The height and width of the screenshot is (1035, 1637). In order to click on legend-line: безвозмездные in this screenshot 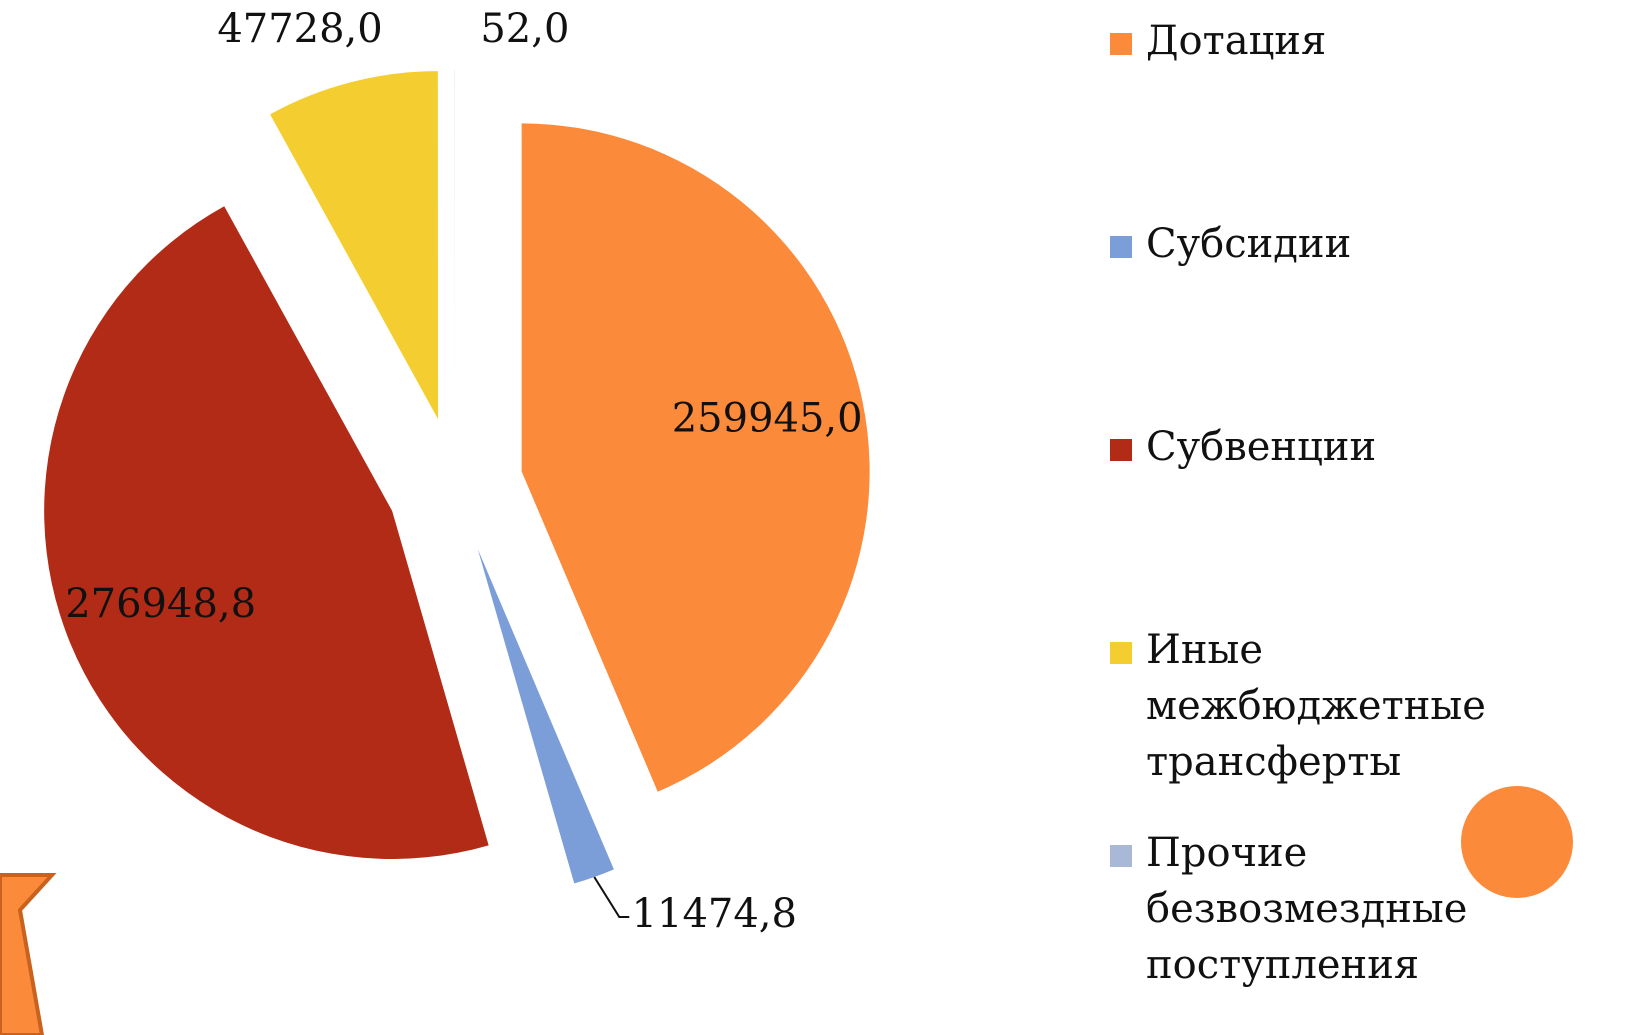, I will do `click(1306, 909)`.